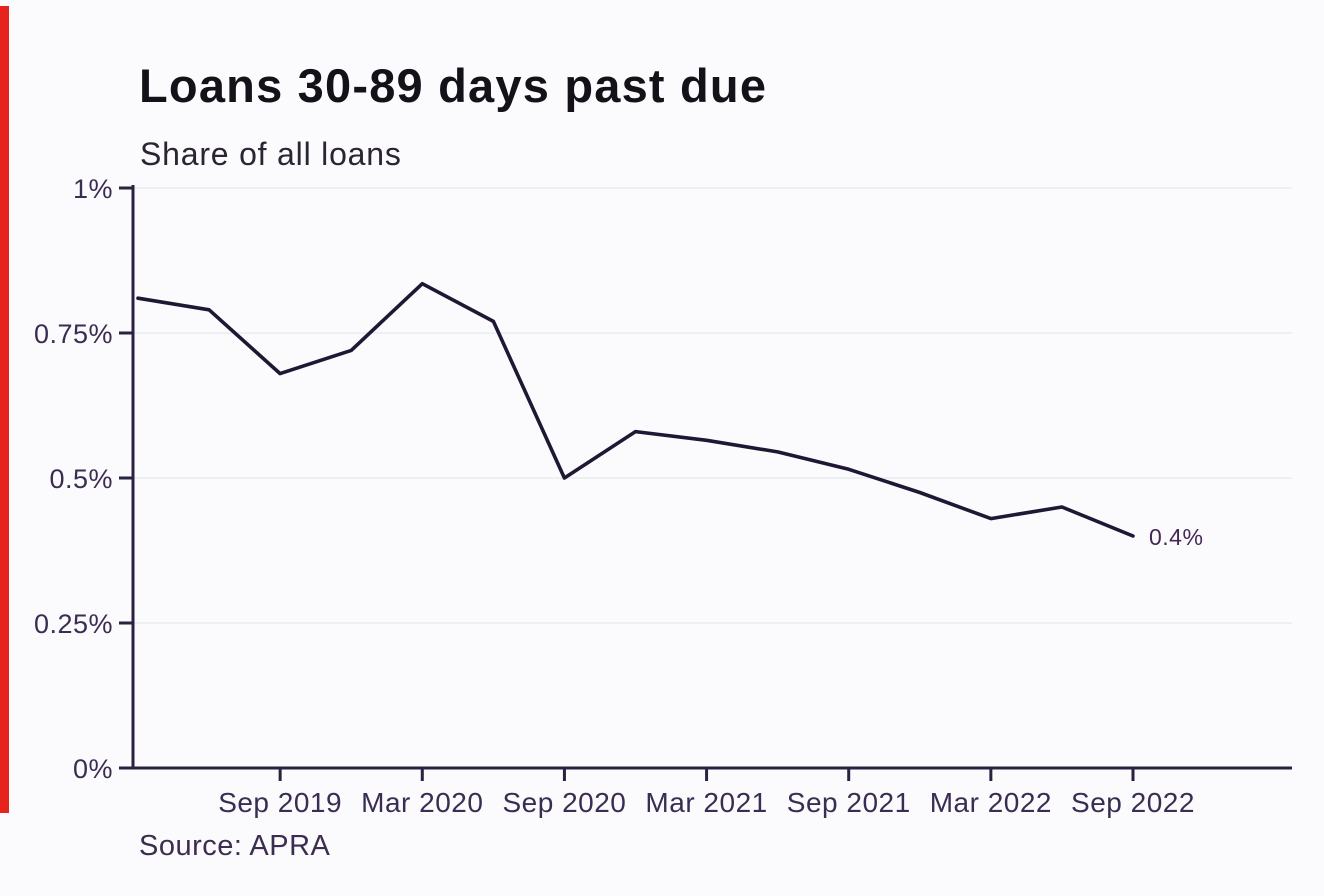  Describe the element at coordinates (453, 85) in the screenshot. I see `chart-title: Loans 30-89 days past due` at that location.